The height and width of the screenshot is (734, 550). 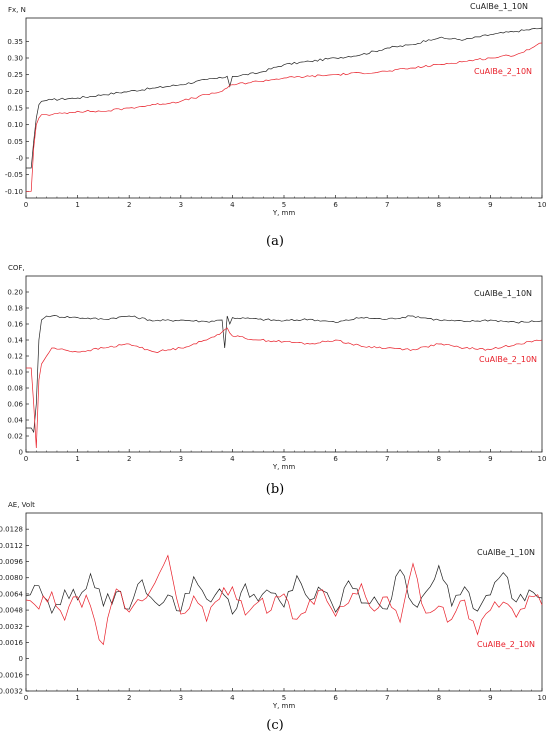 What do you see at coordinates (12, 594) in the screenshot?
I see `y-tick-label: 0.0064` at bounding box center [12, 594].